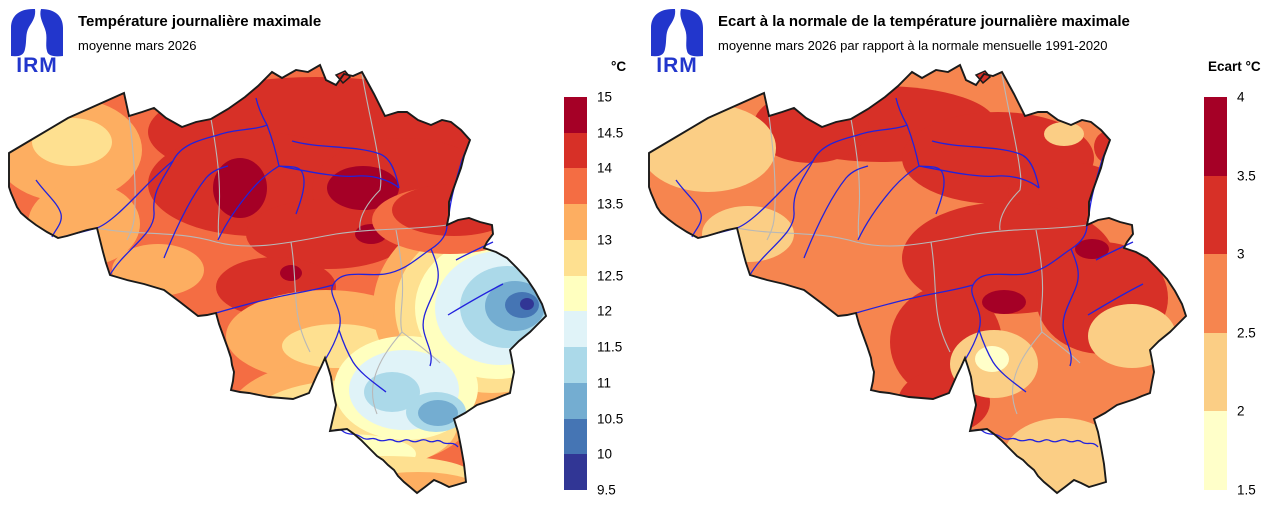  What do you see at coordinates (1246, 176) in the screenshot?
I see `colorbar-tick: 3.5` at bounding box center [1246, 176].